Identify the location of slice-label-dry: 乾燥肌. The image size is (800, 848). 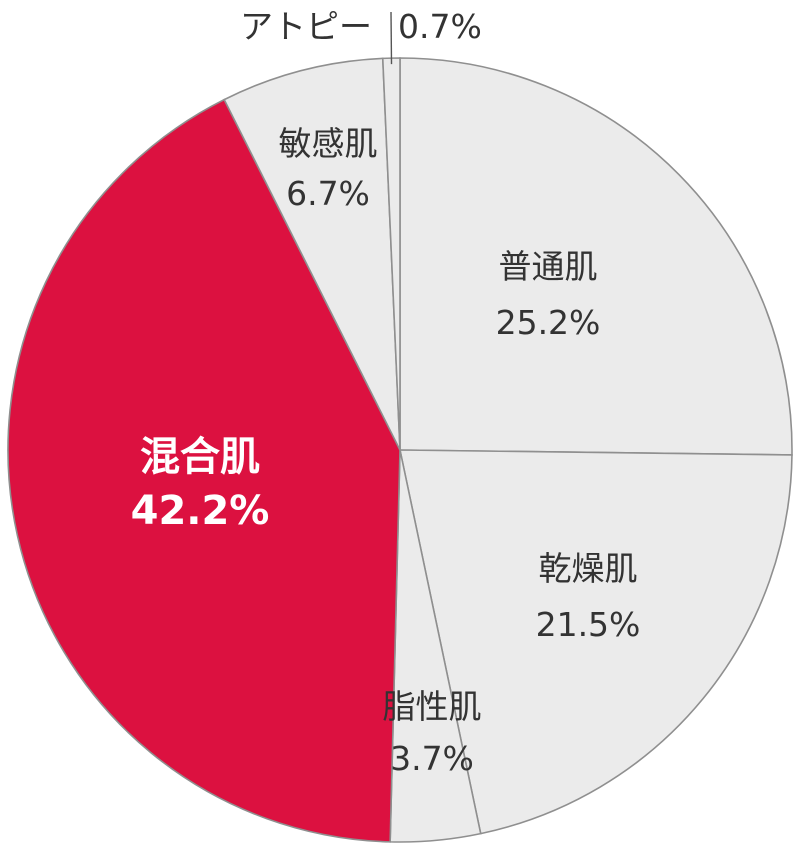
(588, 568).